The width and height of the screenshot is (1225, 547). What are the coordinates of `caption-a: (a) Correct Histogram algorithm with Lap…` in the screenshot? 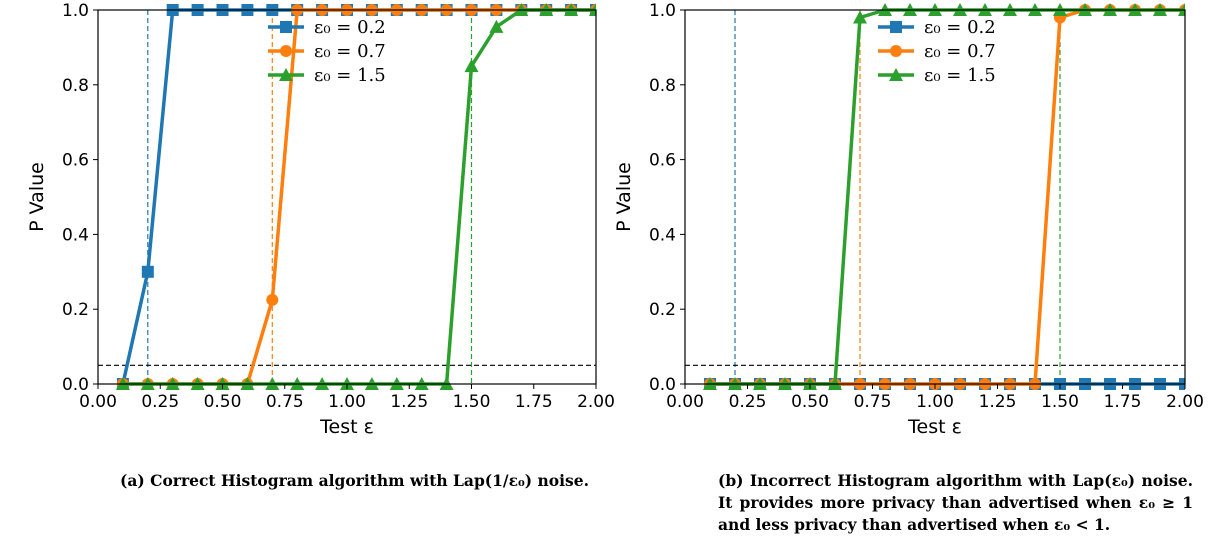 It's located at (354, 480).